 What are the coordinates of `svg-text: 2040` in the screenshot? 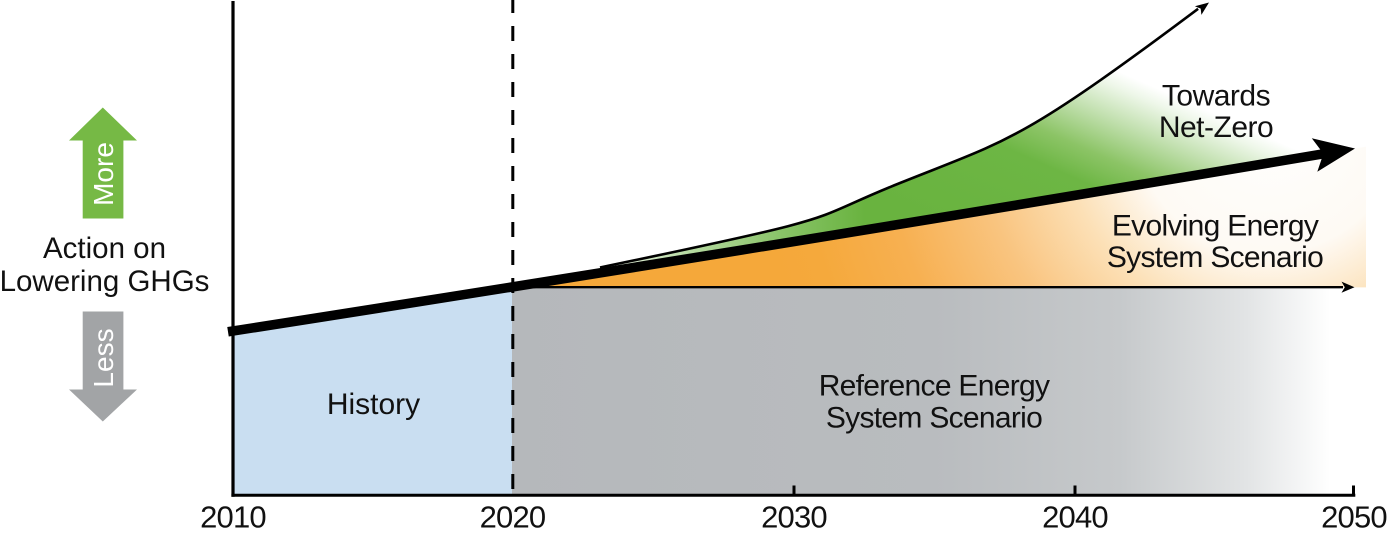 It's located at (1075, 517).